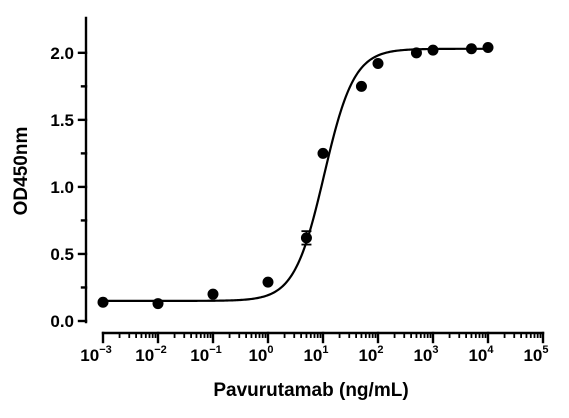 The width and height of the screenshot is (569, 418). I want to click on y-tick-label: 0.5, so click(62, 254).